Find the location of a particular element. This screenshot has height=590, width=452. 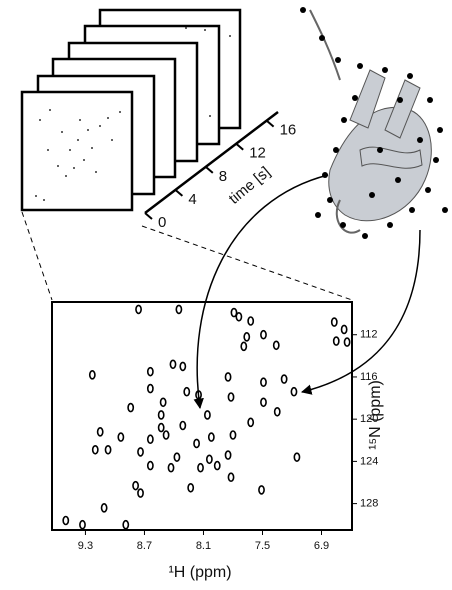

time-tick-label: 16 is located at coordinates (288, 130).